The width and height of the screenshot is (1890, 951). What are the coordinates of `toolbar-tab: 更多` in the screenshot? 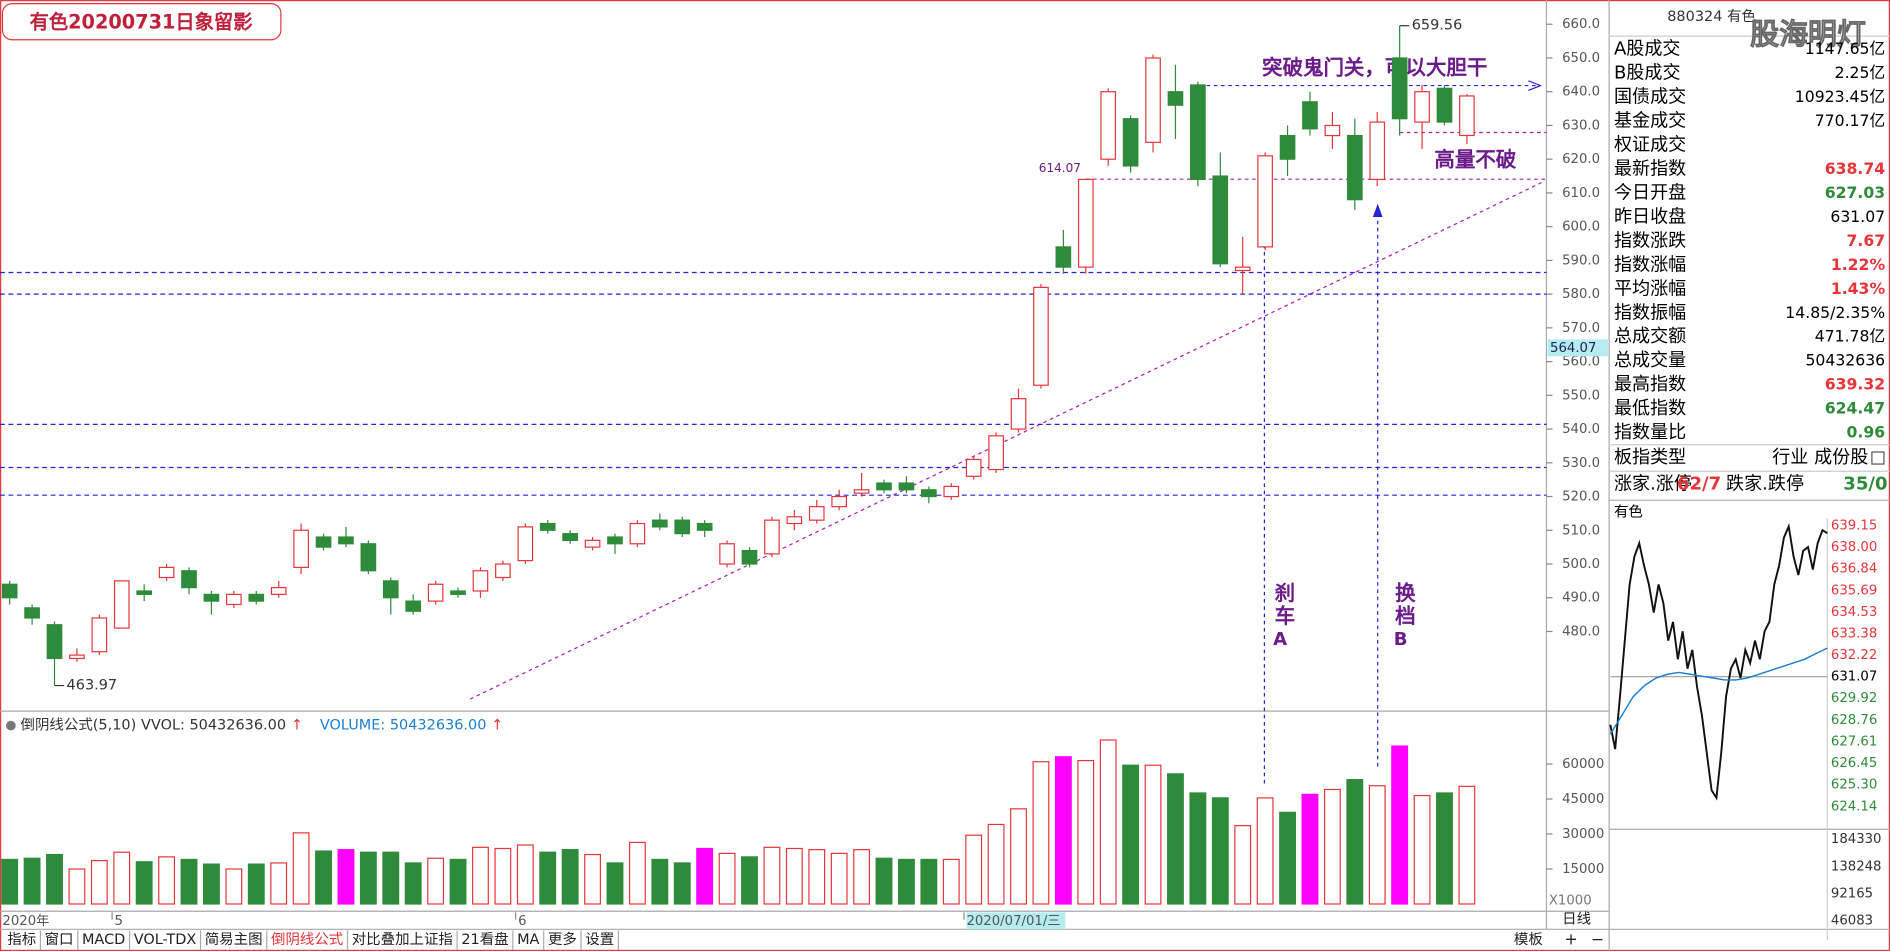 It's located at (562, 939).